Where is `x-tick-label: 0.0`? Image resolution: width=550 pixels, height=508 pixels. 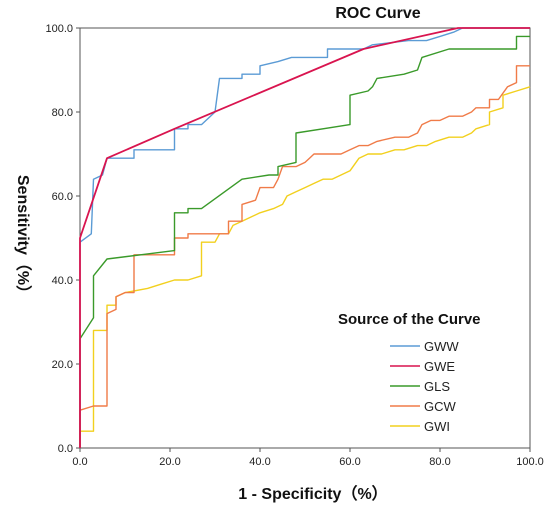 x-tick-label: 0.0 is located at coordinates (79, 462).